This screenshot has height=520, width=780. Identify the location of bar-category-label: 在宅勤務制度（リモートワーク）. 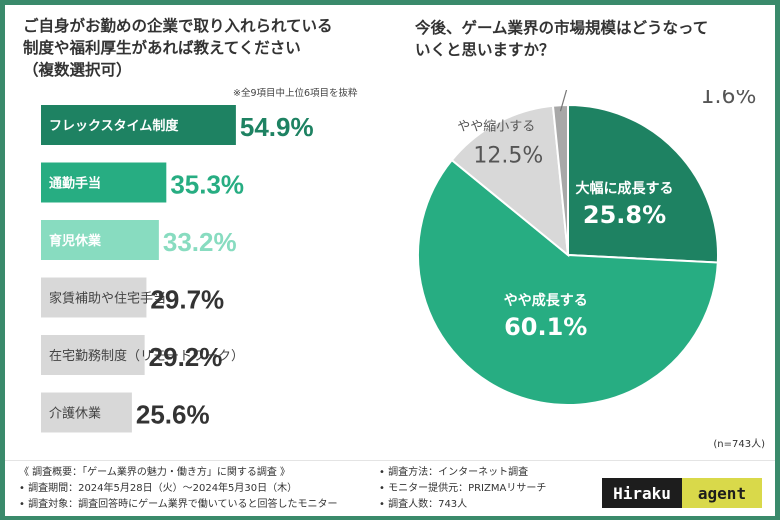
(146, 356).